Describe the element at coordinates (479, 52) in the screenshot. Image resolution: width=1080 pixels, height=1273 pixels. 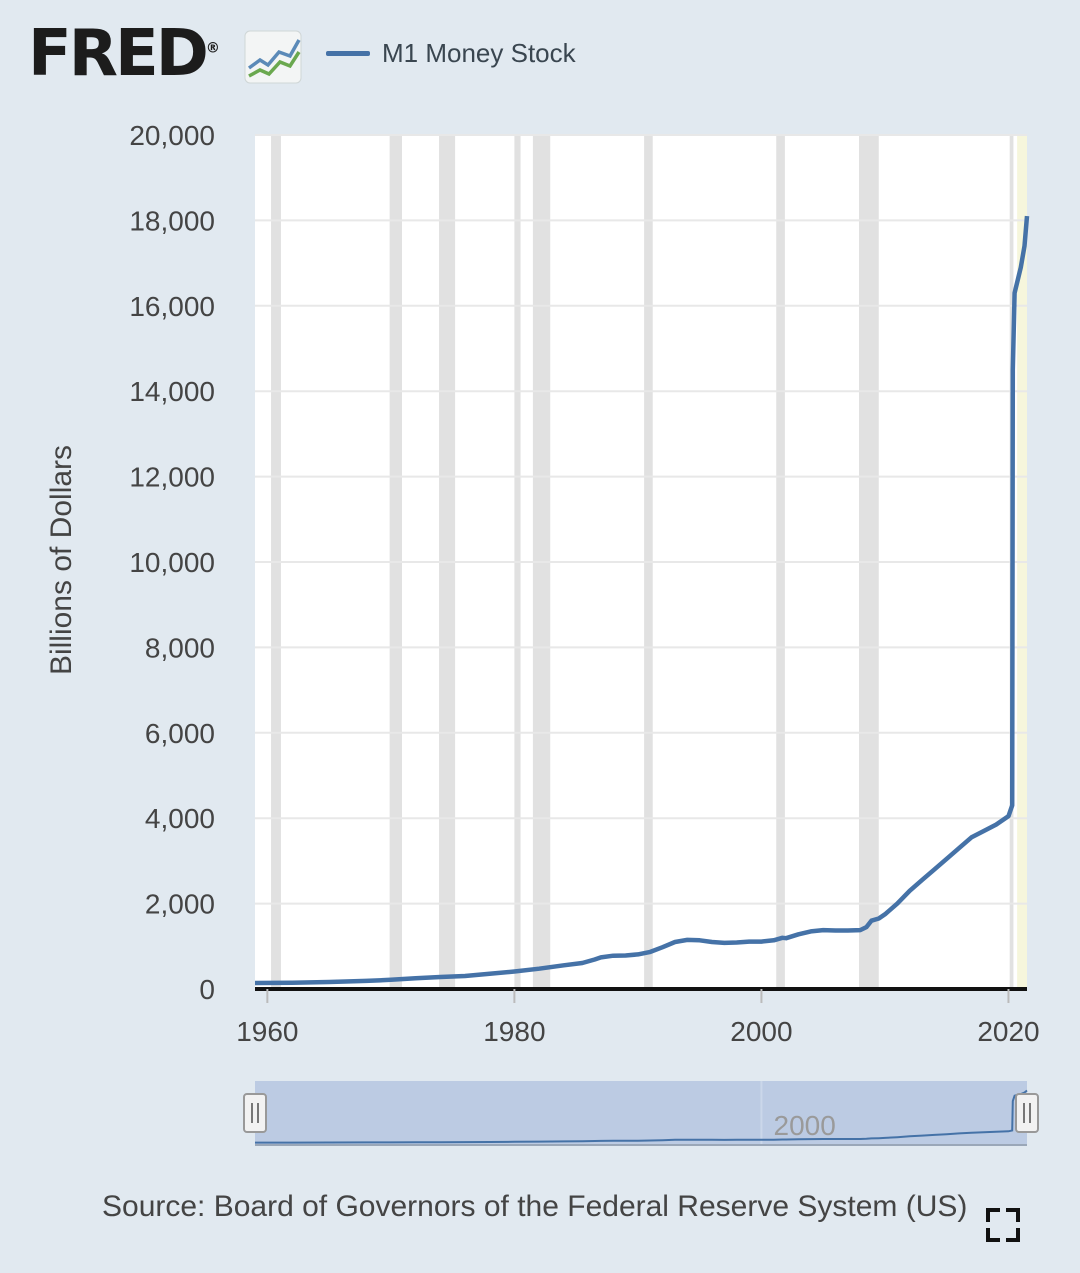
I see `legend-label: M1 Money Stock` at that location.